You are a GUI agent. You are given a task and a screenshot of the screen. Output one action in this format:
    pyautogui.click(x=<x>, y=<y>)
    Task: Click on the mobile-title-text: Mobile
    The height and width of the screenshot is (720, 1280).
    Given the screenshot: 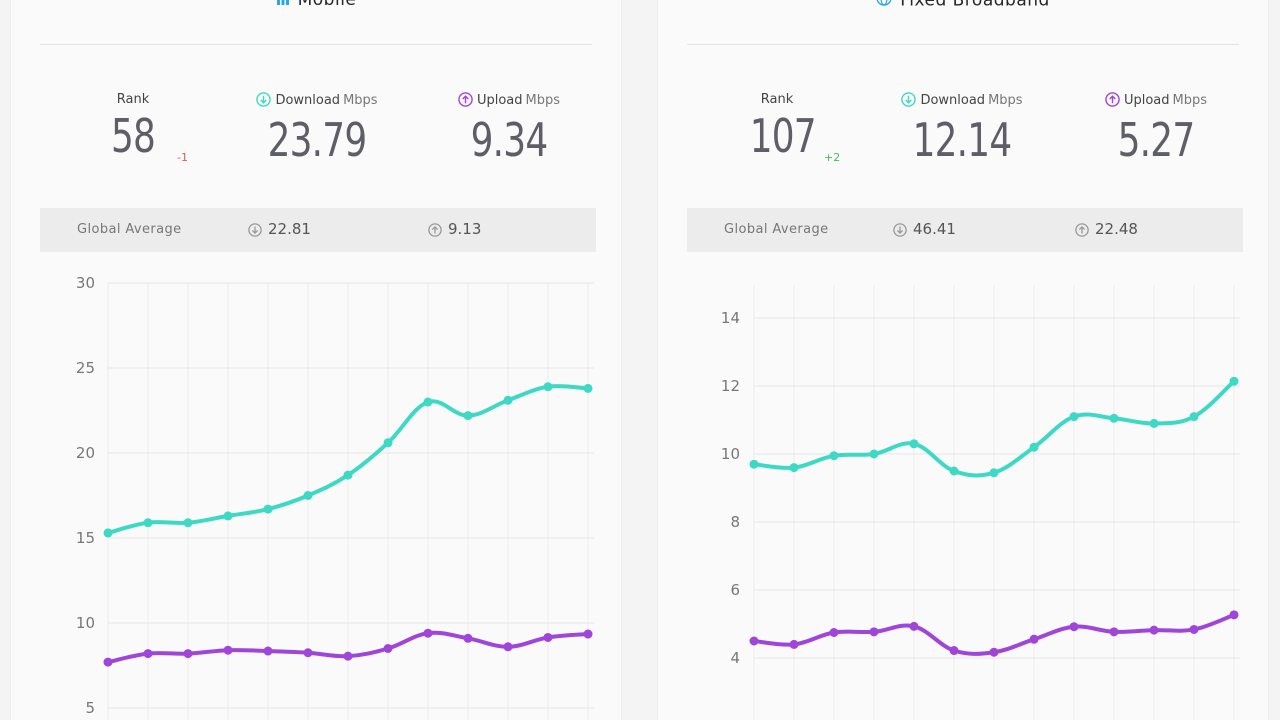 What is the action you would take?
    pyautogui.click(x=327, y=5)
    